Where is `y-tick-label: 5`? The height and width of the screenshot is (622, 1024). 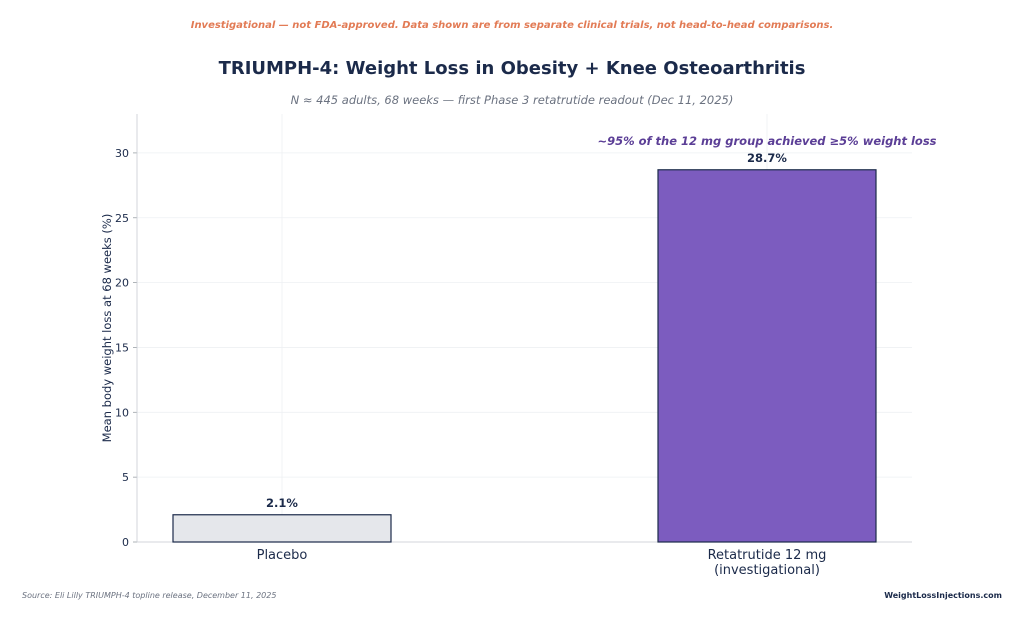 y-tick-label: 5 is located at coordinates (125, 477).